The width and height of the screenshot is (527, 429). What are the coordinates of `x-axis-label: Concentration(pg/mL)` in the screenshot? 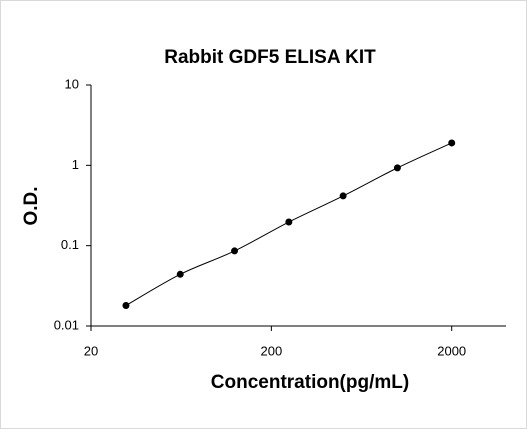 It's located at (310, 382).